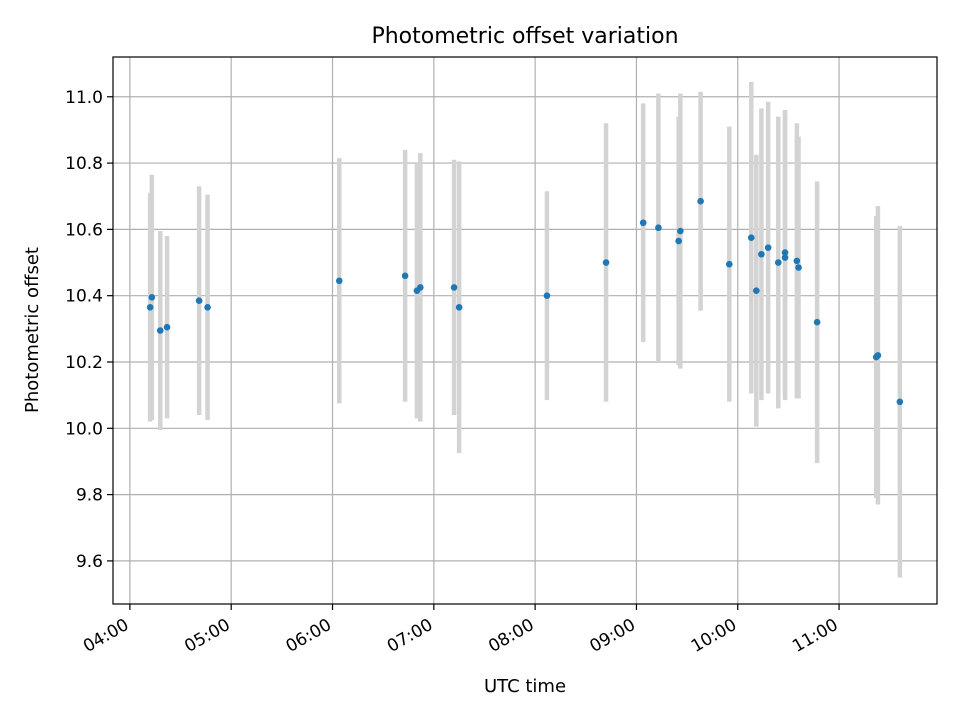 The width and height of the screenshot is (960, 720). I want to click on y-tick-label: 9.6, so click(89, 562).